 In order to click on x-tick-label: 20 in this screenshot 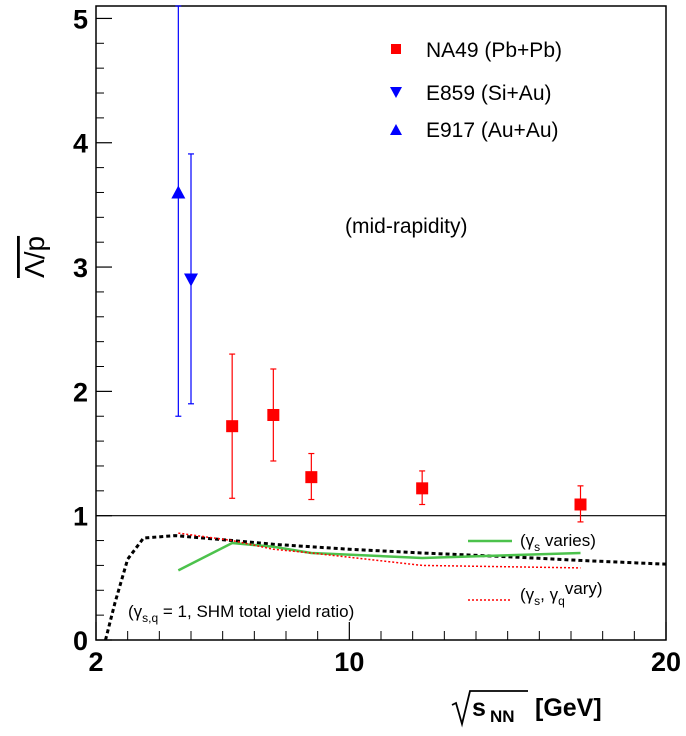, I will do `click(666, 662)`.